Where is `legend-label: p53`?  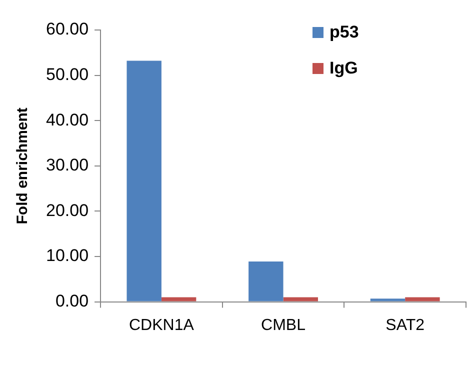
legend-label: p53 is located at coordinates (344, 32).